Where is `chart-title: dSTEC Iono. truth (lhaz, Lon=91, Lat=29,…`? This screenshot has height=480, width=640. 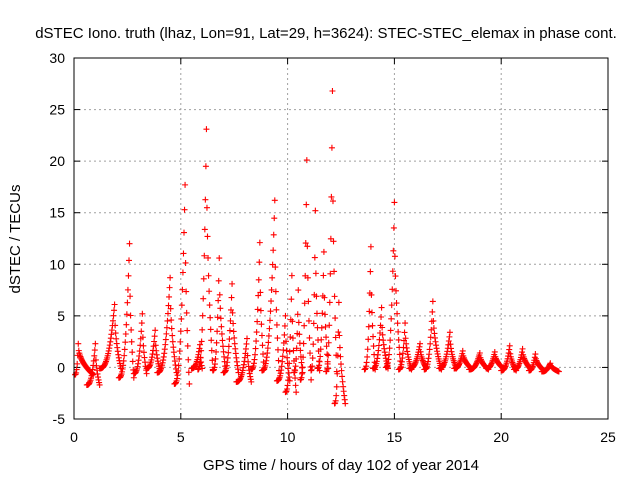
chart-title: dSTEC Iono. truth (lhaz, Lon=91, Lat=29,… is located at coordinates (326, 33).